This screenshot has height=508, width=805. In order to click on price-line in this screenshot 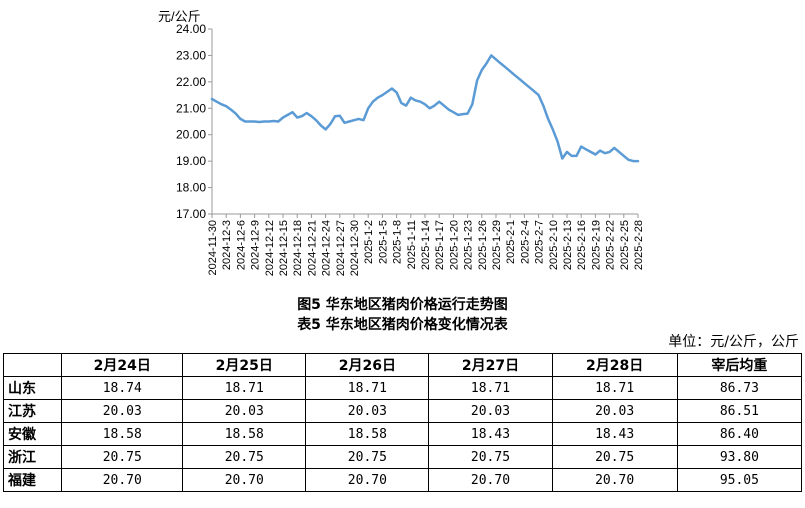, I will do `click(425, 108)`.